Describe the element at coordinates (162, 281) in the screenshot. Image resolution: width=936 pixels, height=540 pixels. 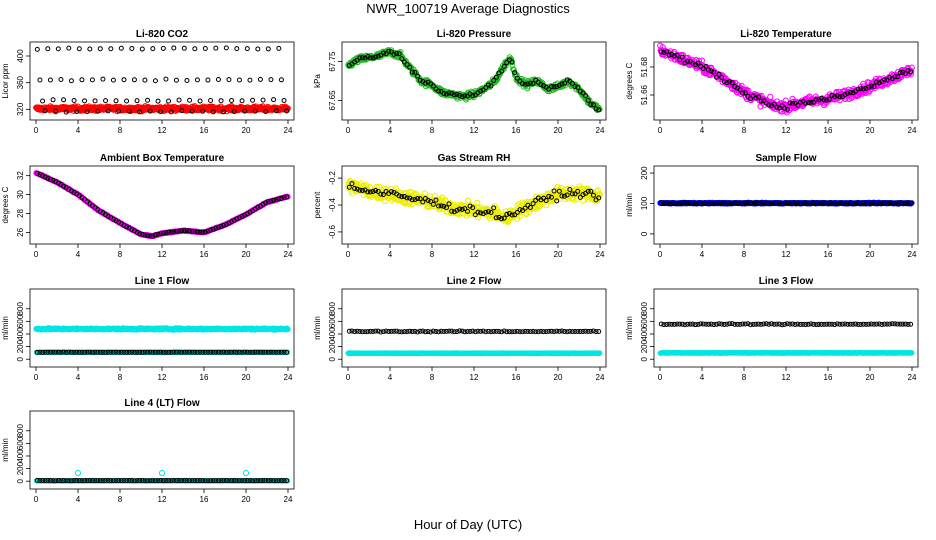
I see `panel-title: Line 1 Flow` at that location.